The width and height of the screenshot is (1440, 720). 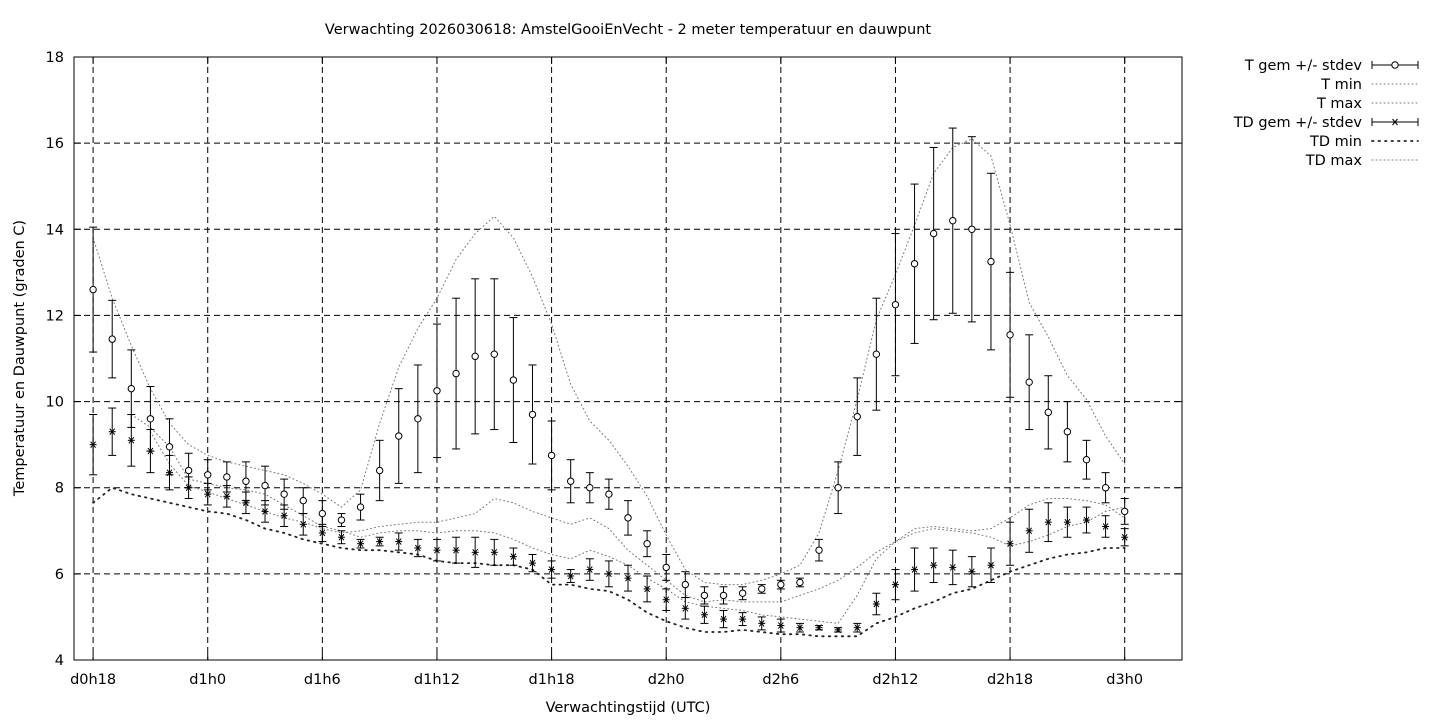 What do you see at coordinates (895, 680) in the screenshot?
I see `x-tick-label: d2h12` at bounding box center [895, 680].